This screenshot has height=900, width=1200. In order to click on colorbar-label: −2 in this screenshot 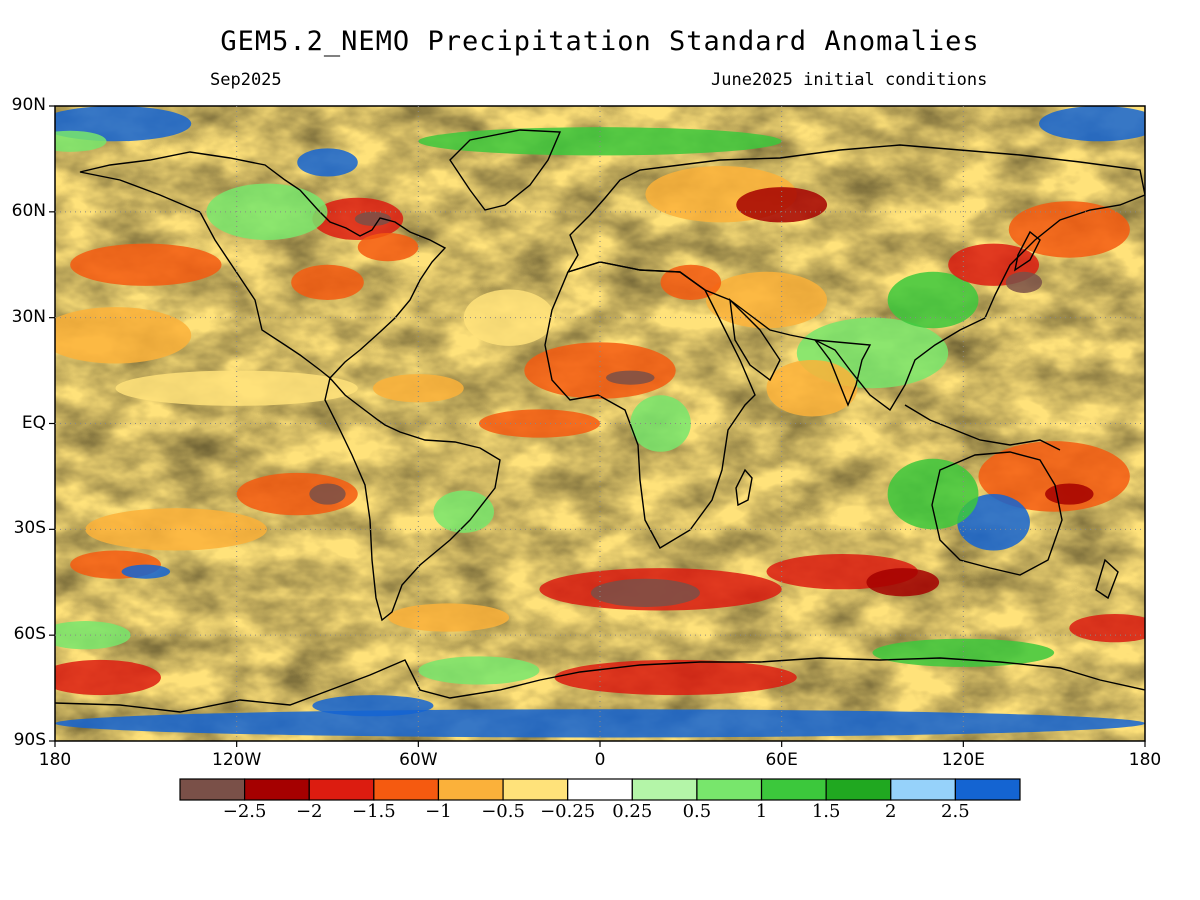, I will do `click(309, 811)`.